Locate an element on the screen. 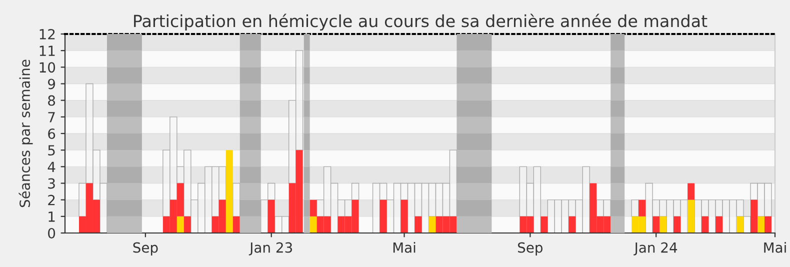 The width and height of the screenshot is (790, 267). y-tick-label: 4 is located at coordinates (52, 167).